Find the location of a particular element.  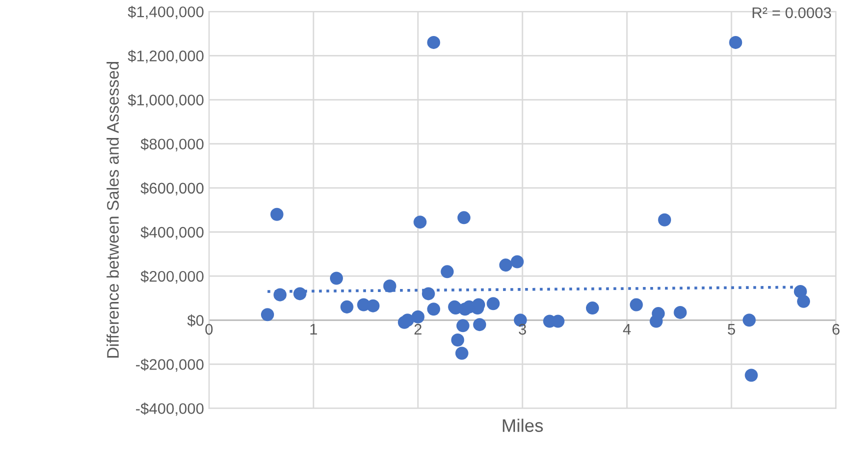

y-tick-label: $1,000,000 is located at coordinates (166, 101).